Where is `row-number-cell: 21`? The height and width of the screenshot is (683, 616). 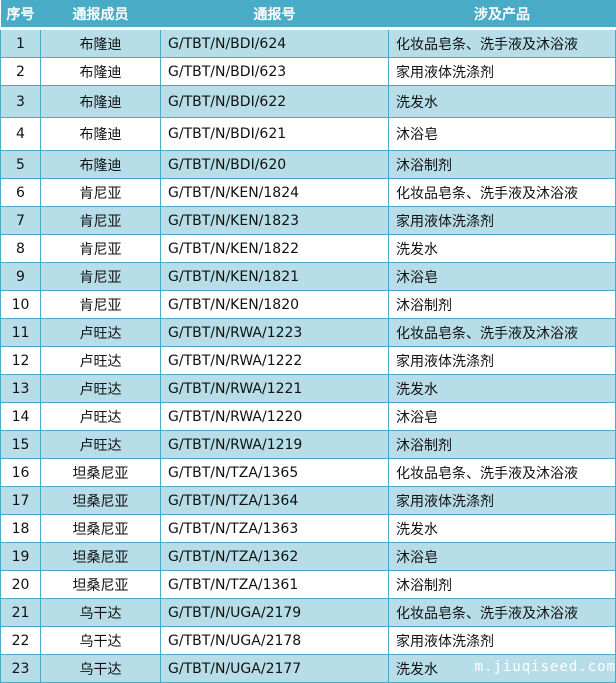 row-number-cell: 21 is located at coordinates (20, 612).